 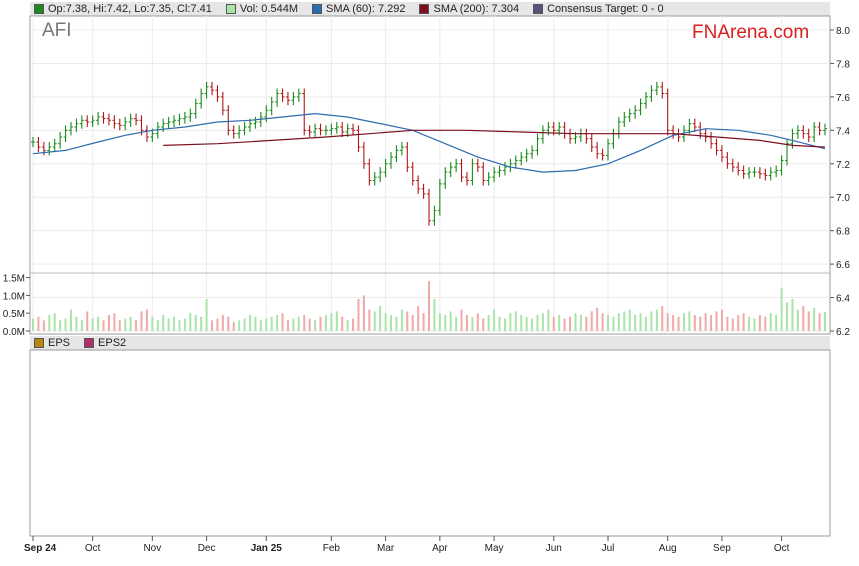 What do you see at coordinates (440, 548) in the screenshot?
I see `month-tick-label: Apr` at bounding box center [440, 548].